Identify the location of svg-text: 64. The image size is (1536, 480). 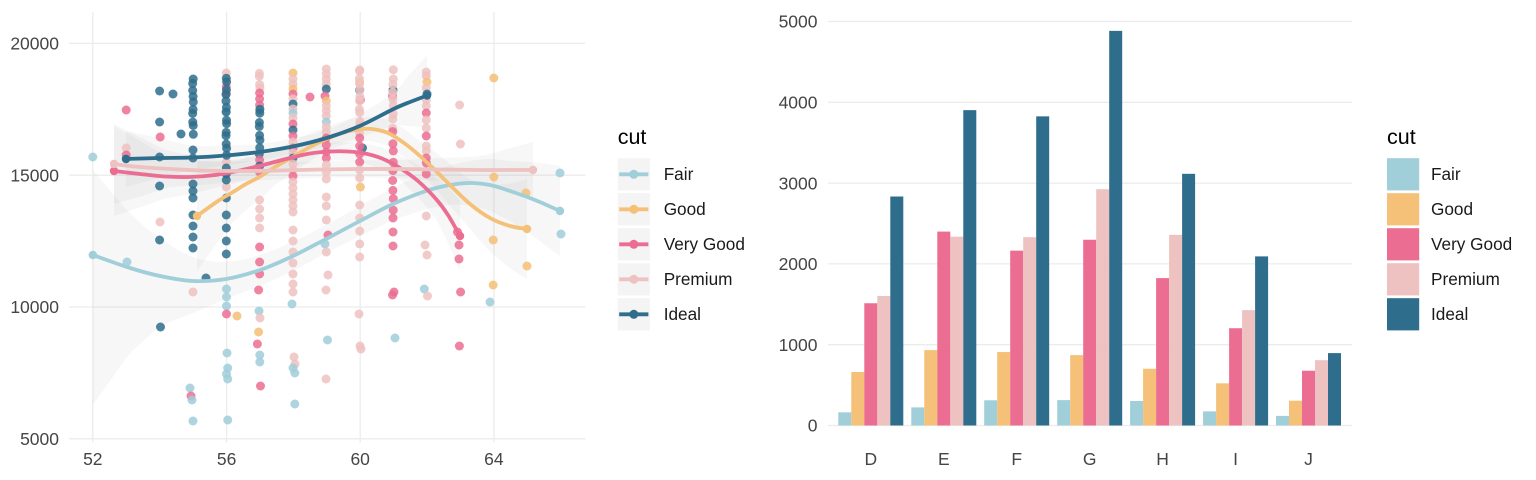
(494, 459).